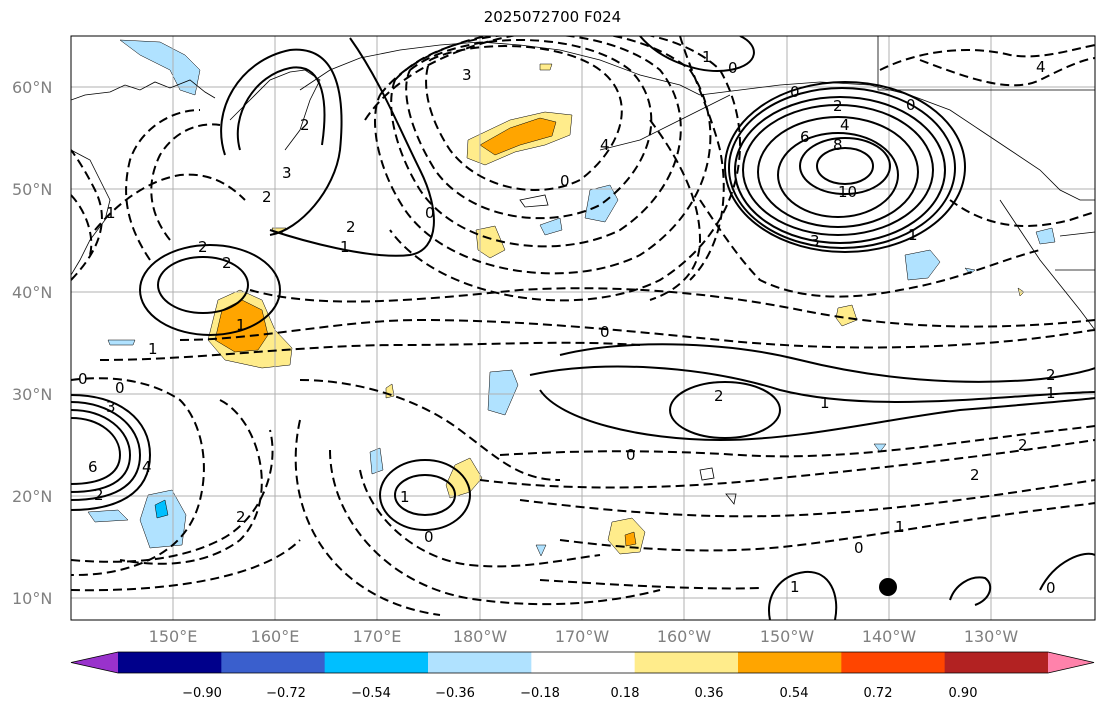 Image resolution: width=1105 pixels, height=712 pixels. Describe the element at coordinates (32, 87) in the screenshot. I see `lat-label: 60°N` at that location.